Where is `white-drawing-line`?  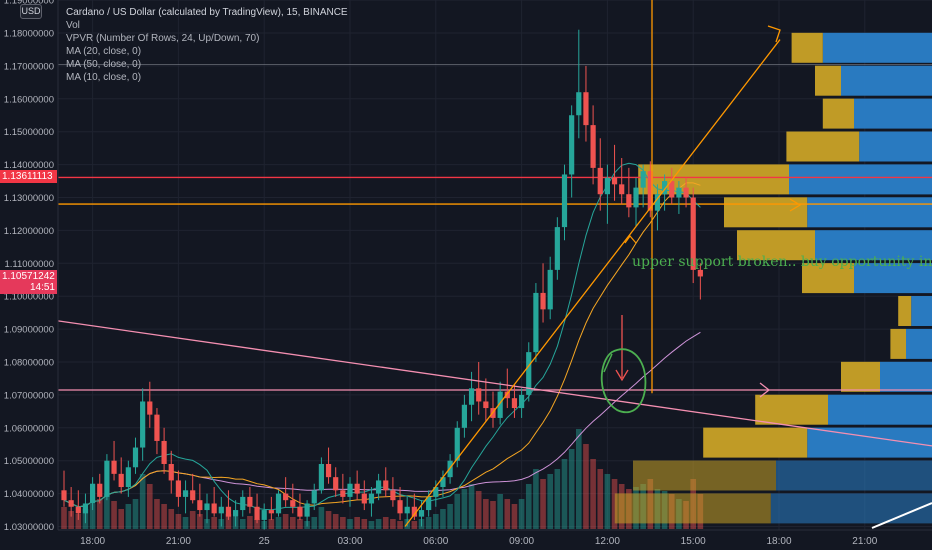 white-drawing-line is located at coordinates (901, 515).